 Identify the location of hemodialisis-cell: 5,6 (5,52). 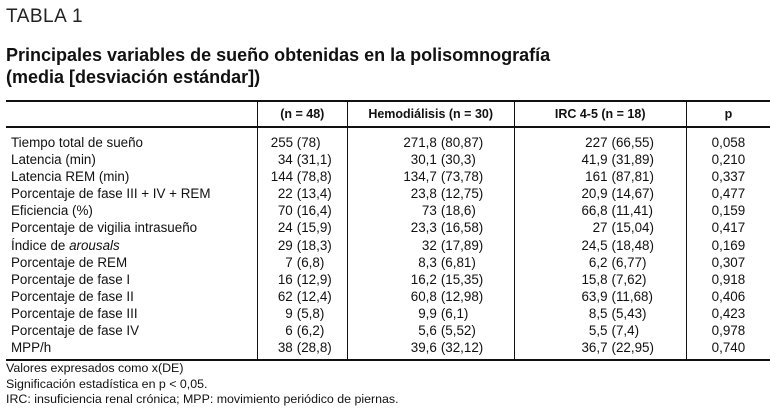
(430, 331).